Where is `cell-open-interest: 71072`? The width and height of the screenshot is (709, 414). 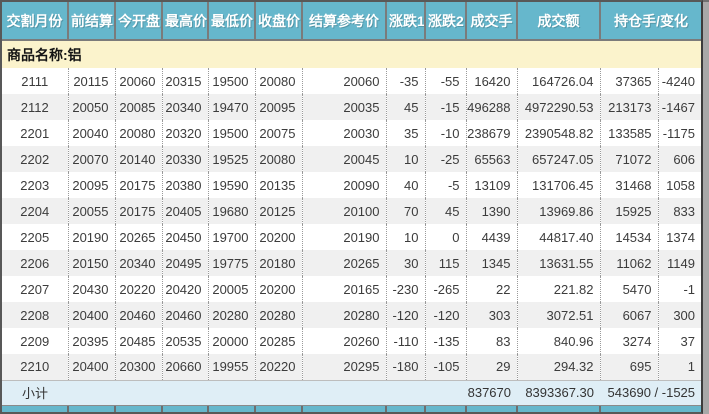 cell-open-interest: 71072 is located at coordinates (628, 159).